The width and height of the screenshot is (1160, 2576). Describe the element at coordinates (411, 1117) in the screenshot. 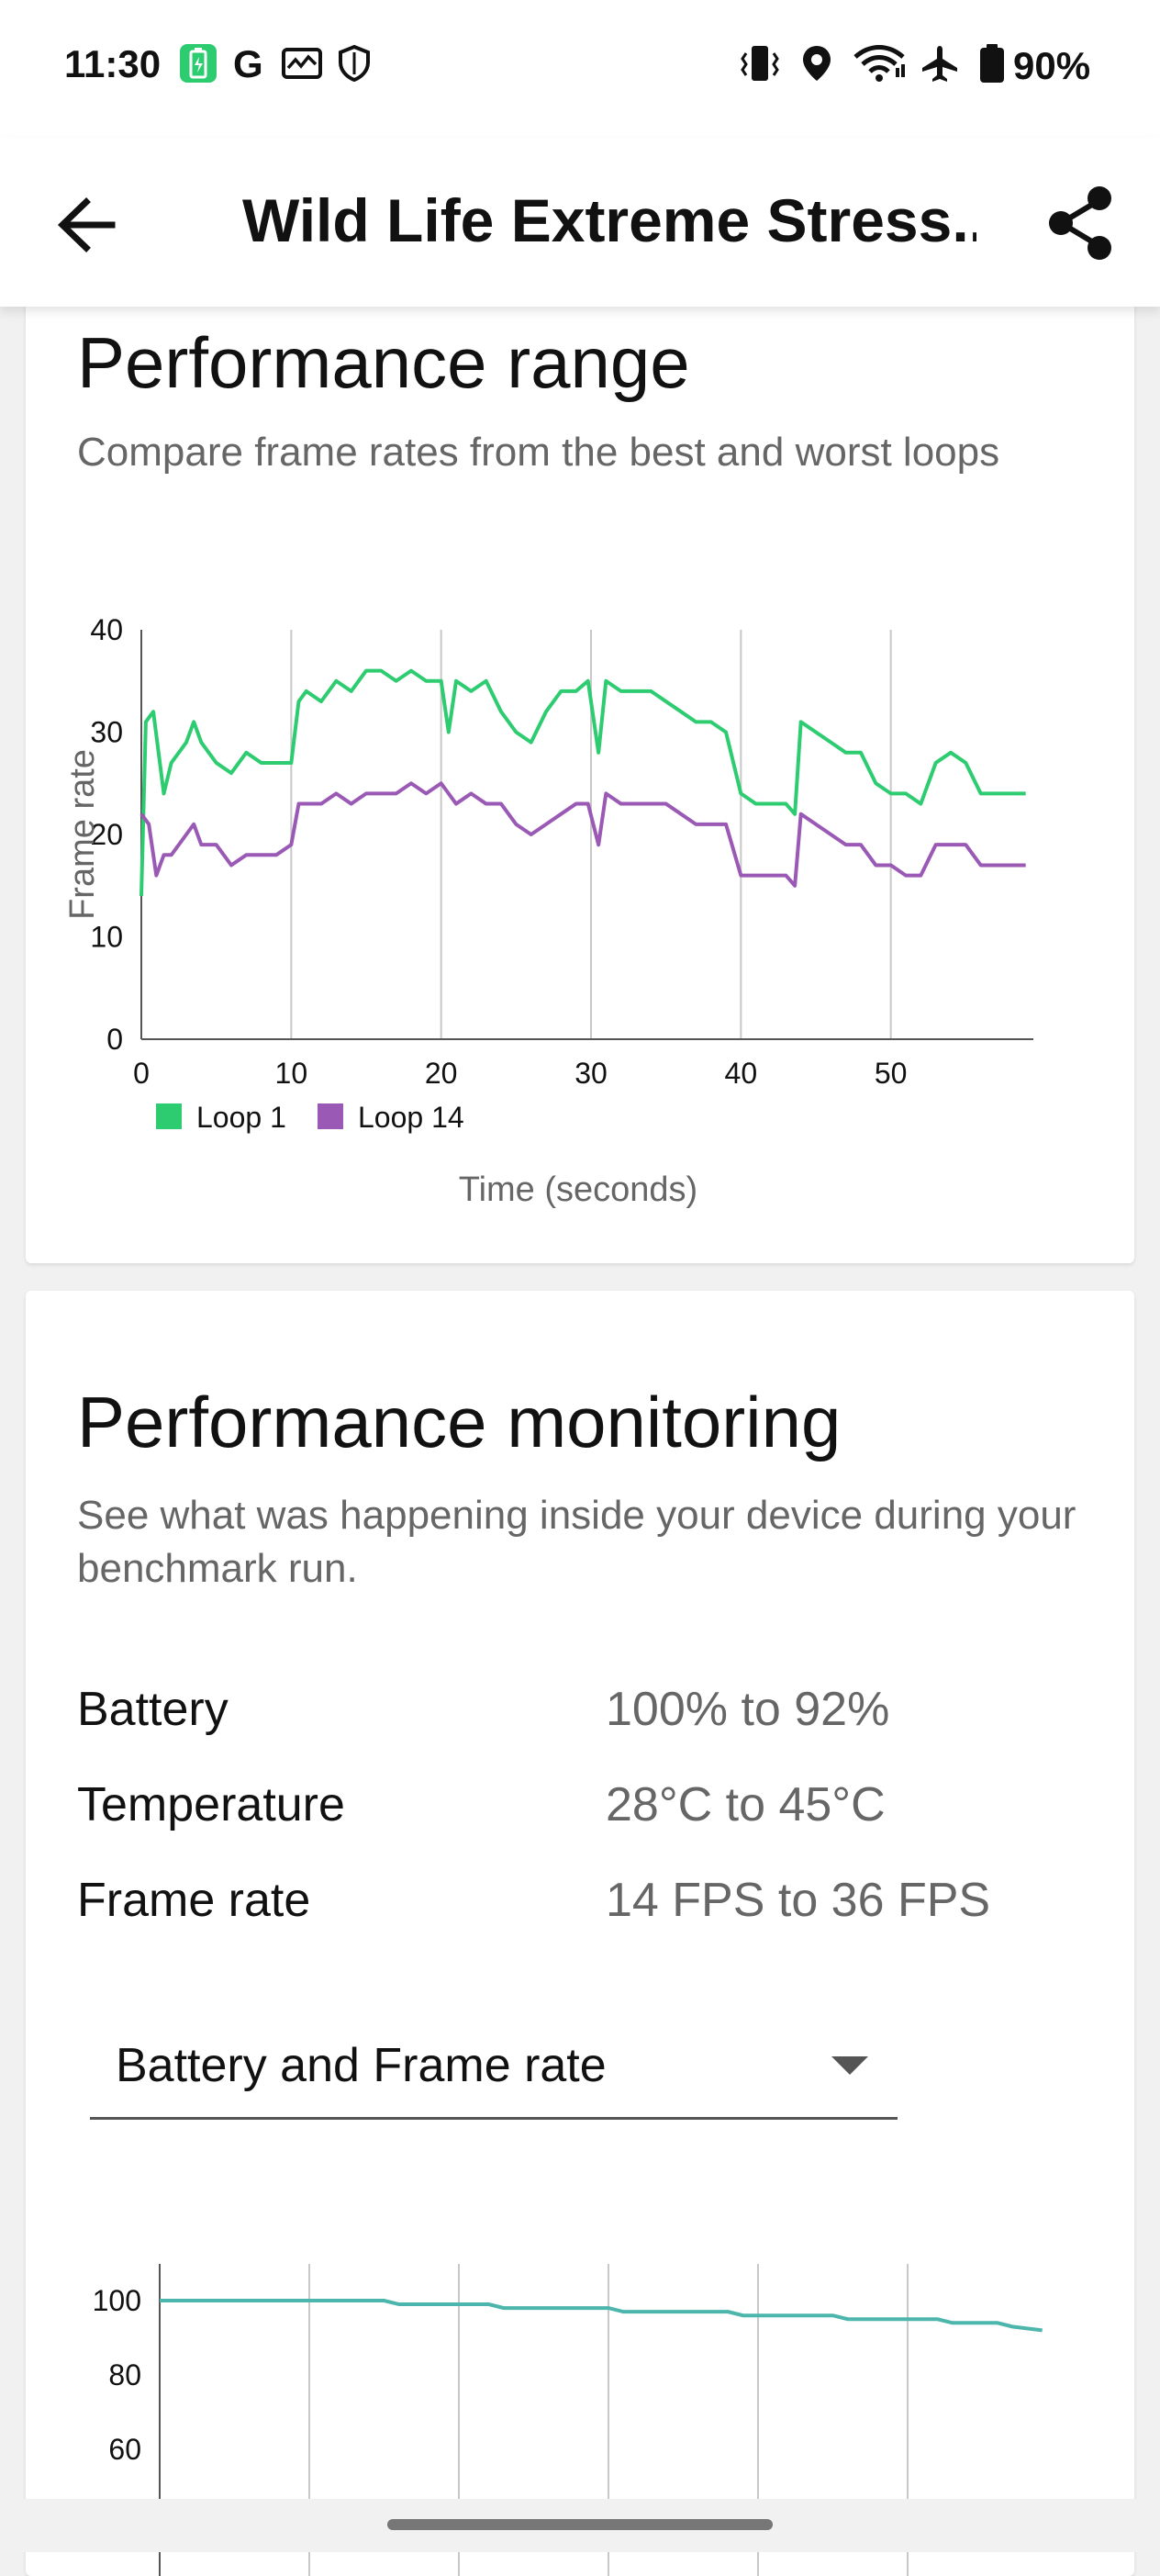

I see `legend-label: Loop 14` at that location.